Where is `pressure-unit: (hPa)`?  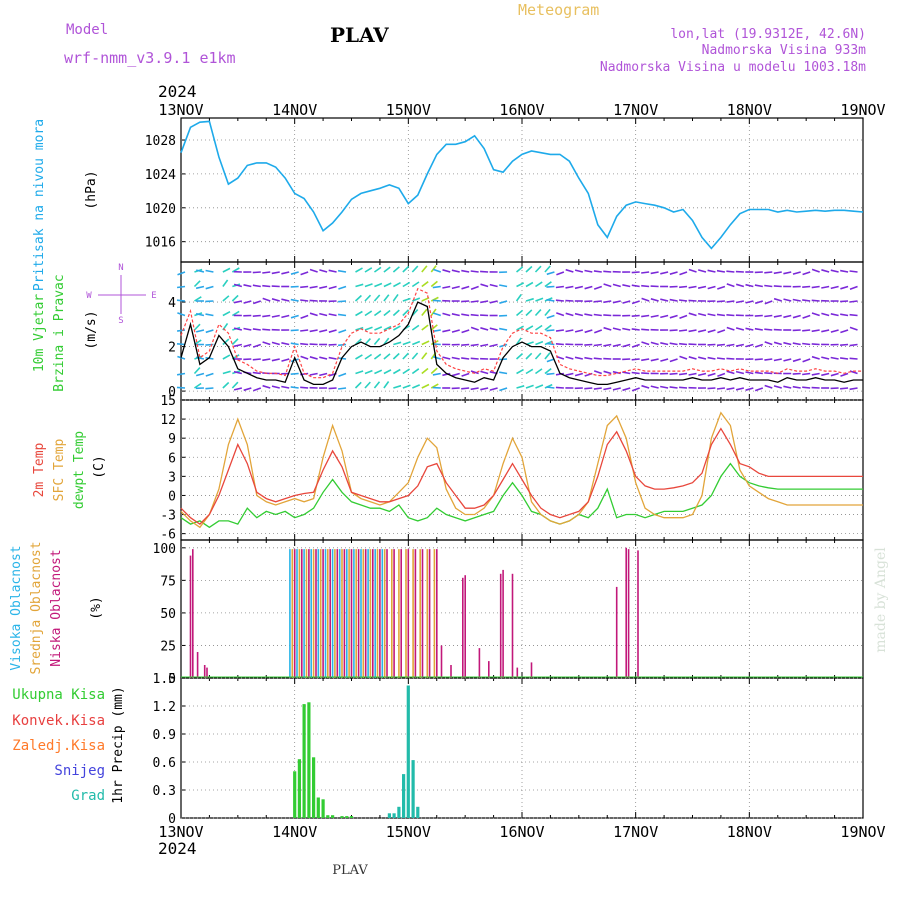 pressure-unit: (hPa) is located at coordinates (91, 189).